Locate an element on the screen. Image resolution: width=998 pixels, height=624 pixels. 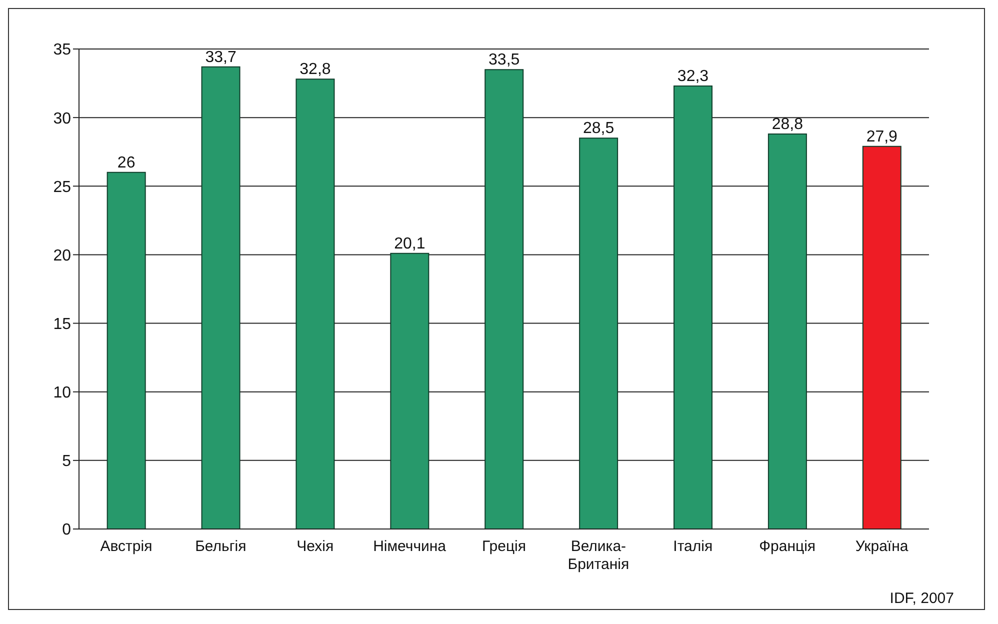
data-label: 33,5 is located at coordinates (504, 60).